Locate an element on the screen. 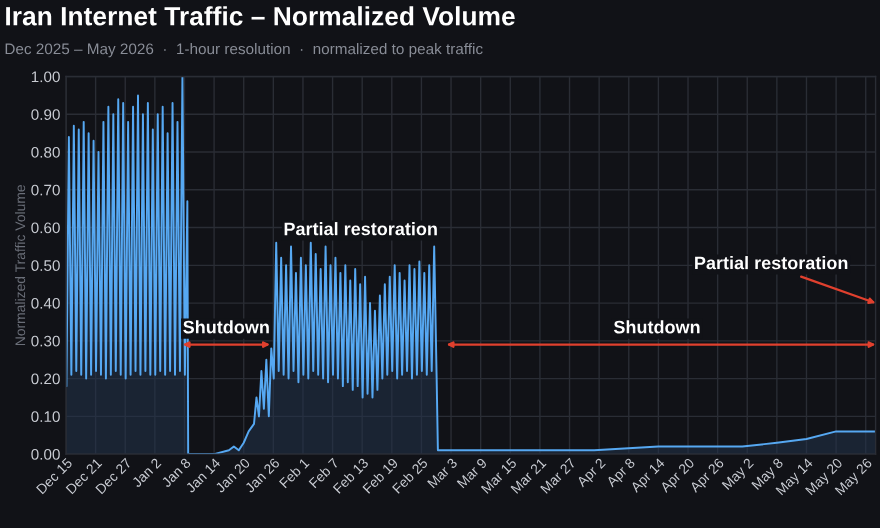 The image size is (880, 528). chart-title: Iran Internet Traffic – Normalized Volume is located at coordinates (260, 16).